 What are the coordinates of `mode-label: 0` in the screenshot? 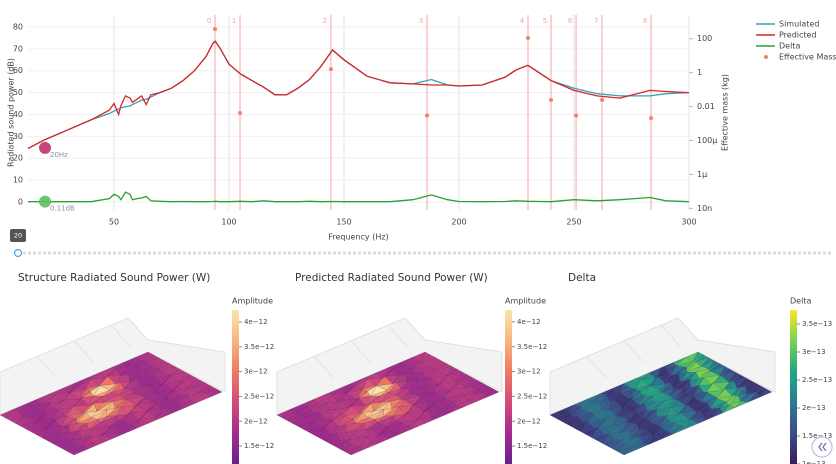 It's located at (209, 21).